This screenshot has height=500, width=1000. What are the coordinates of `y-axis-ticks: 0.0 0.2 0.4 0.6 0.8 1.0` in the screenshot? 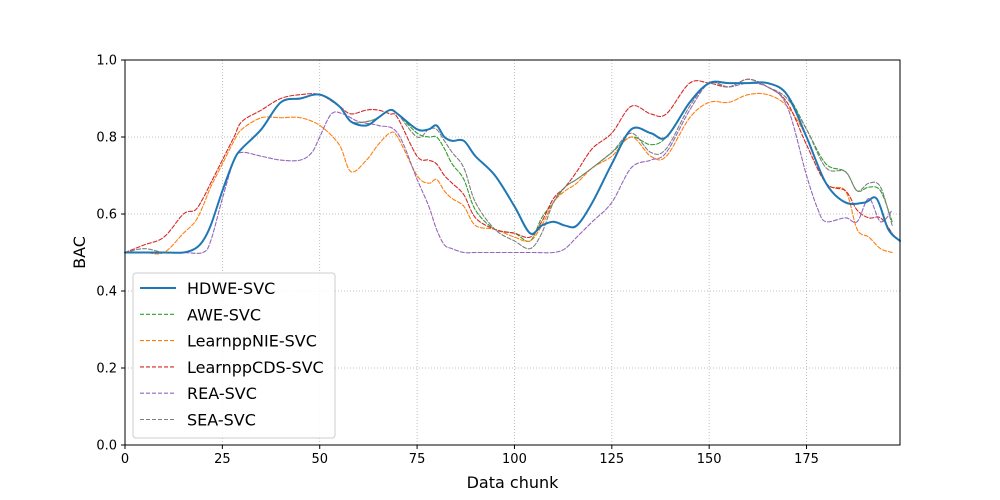 It's located at (110, 254).